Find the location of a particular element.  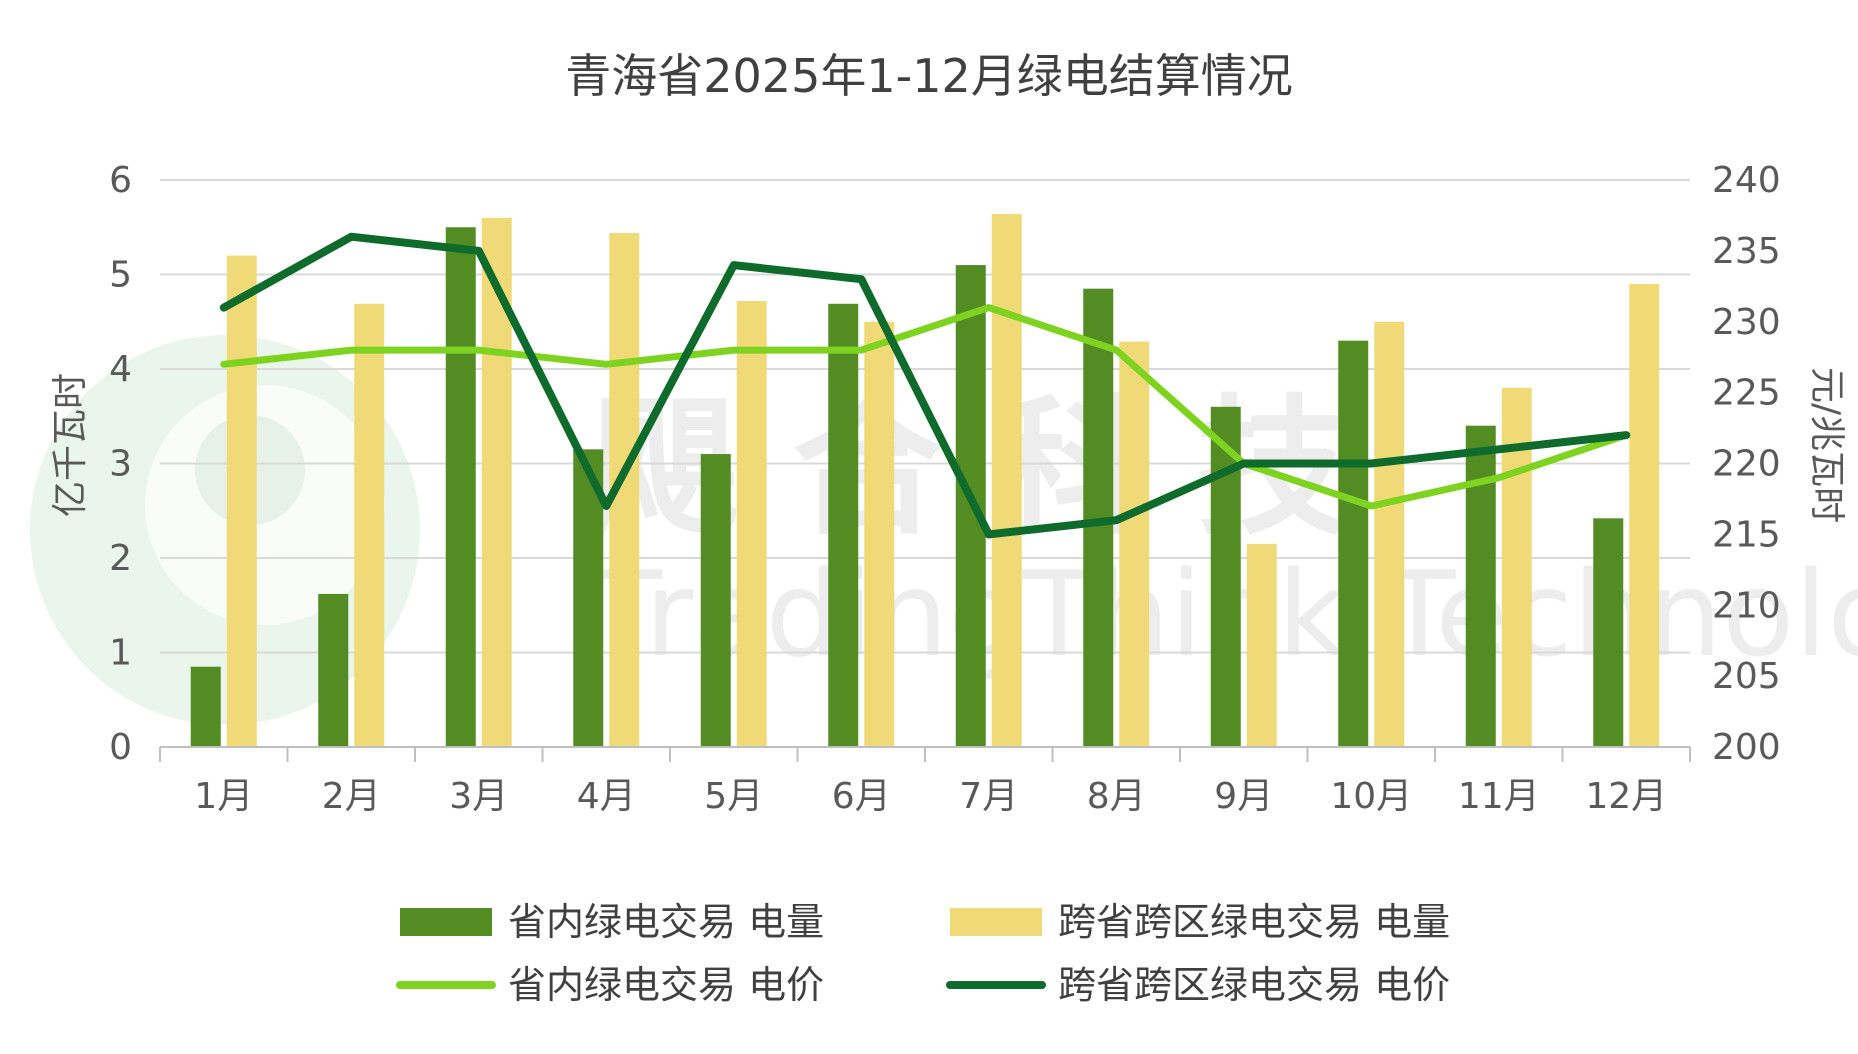

x-tick-label: 11月 is located at coordinates (1499, 796).